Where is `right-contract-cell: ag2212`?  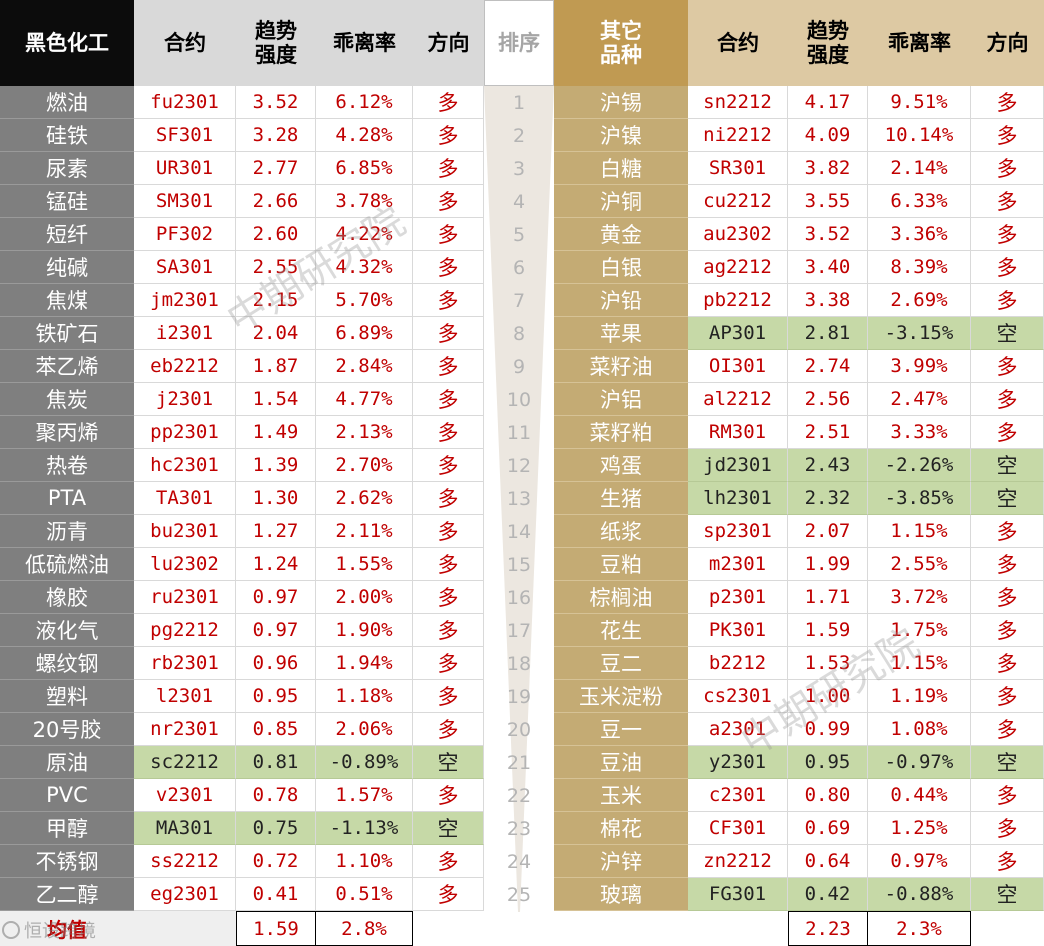
right-contract-cell: ag2212 is located at coordinates (738, 267).